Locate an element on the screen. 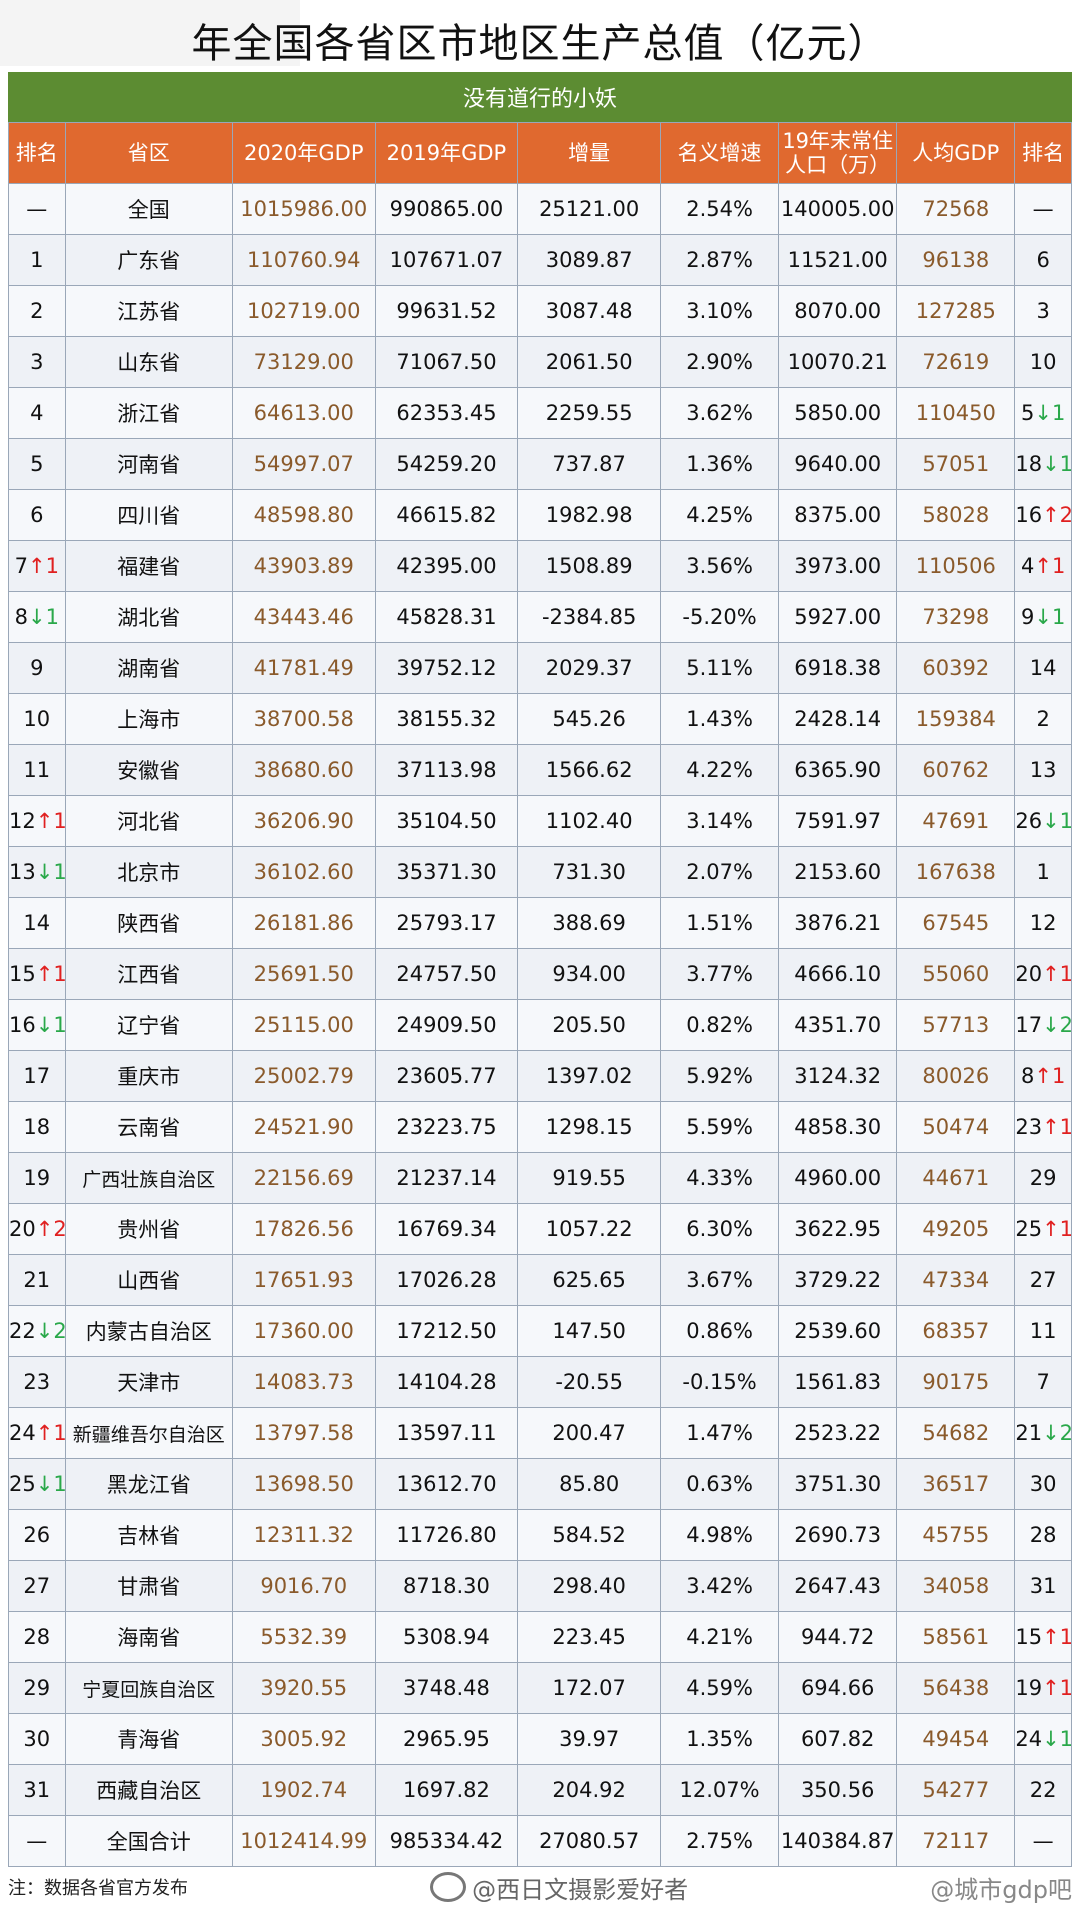 This screenshot has width=1080, height=1917. cell-growth: 0.63% is located at coordinates (720, 1484).